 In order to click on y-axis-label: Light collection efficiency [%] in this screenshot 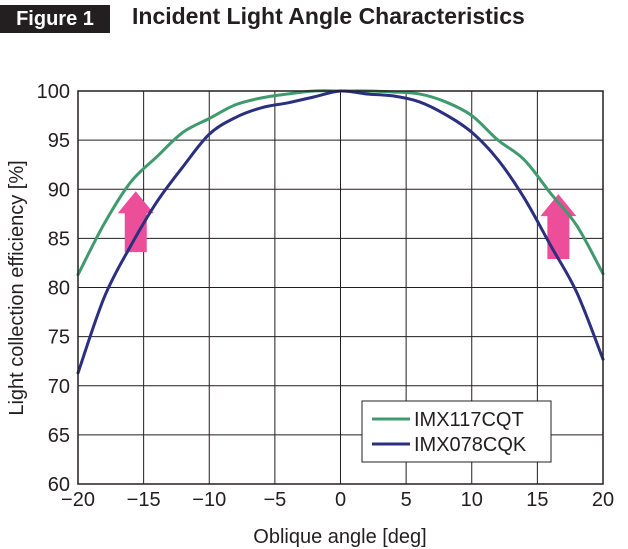, I will do `click(17, 287)`.